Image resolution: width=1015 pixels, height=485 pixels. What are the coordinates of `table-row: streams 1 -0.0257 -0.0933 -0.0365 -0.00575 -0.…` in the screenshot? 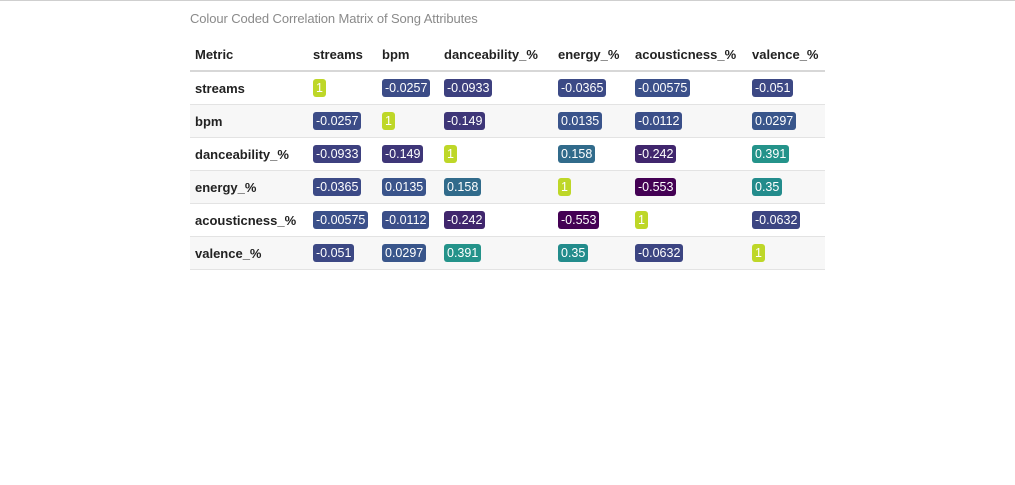 It's located at (507, 88).